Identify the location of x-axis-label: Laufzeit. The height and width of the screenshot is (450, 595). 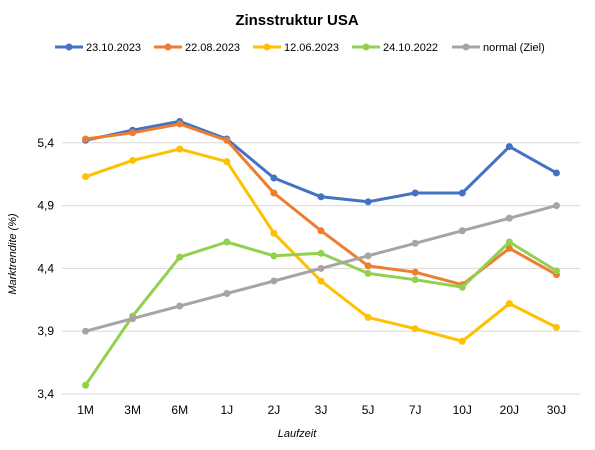
(297, 434).